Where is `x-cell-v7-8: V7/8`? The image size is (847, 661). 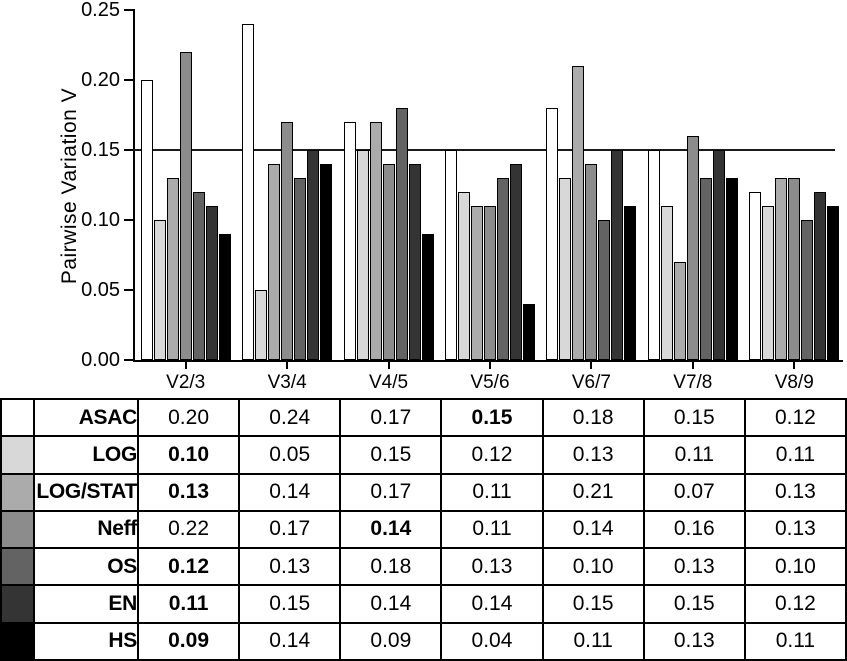
x-cell-v7-8: V7/8 is located at coordinates (692, 378).